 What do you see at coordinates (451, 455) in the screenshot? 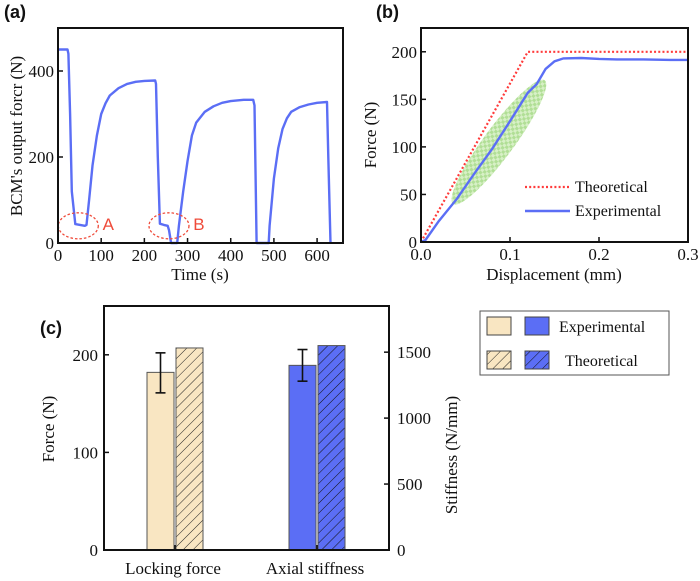
I see `y-axis-label-right-c: Stiffness (N/mm)` at bounding box center [451, 455].